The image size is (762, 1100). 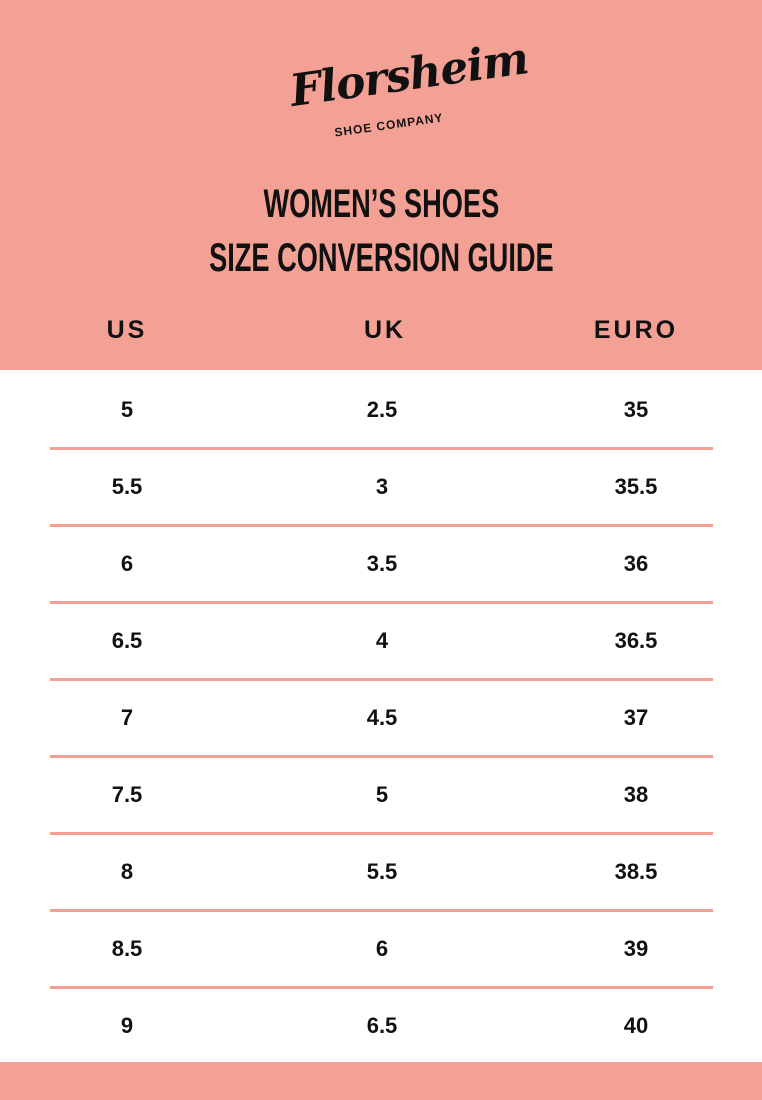 I want to click on column-header-uk: UK, so click(x=385, y=330).